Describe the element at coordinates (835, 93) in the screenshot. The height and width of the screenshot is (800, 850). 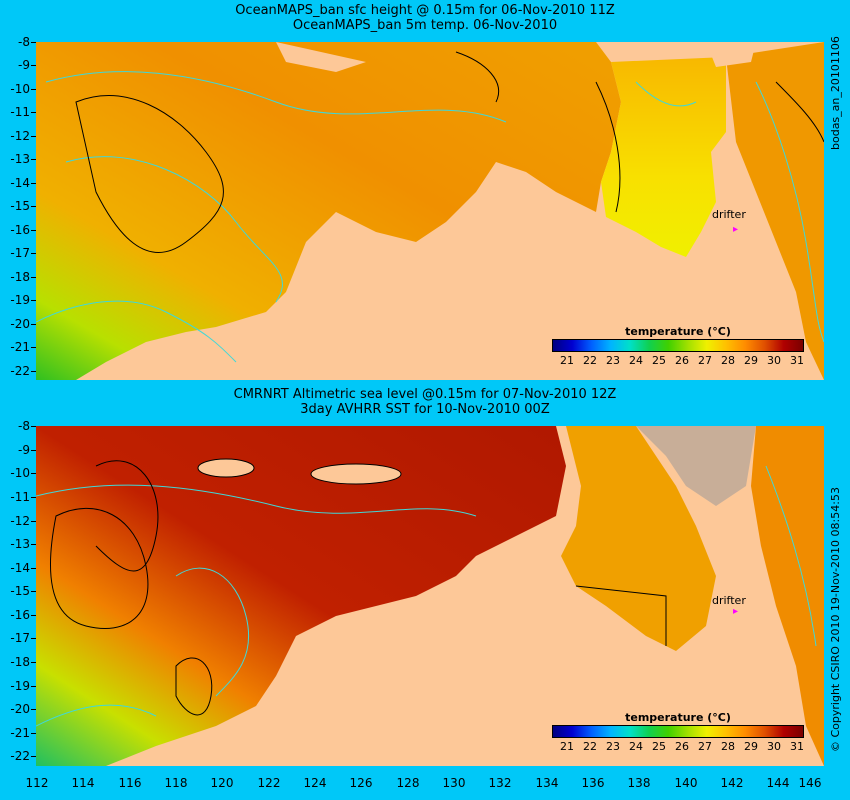
I see `top-side-label: bodas_an_20101106` at that location.